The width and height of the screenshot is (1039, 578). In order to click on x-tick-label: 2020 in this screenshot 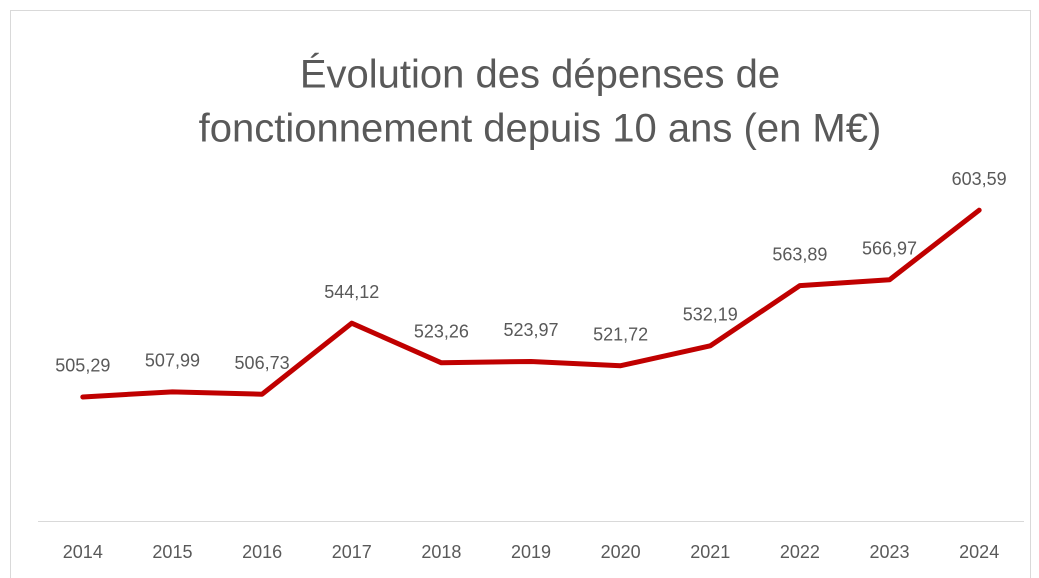, I will do `click(621, 552)`.